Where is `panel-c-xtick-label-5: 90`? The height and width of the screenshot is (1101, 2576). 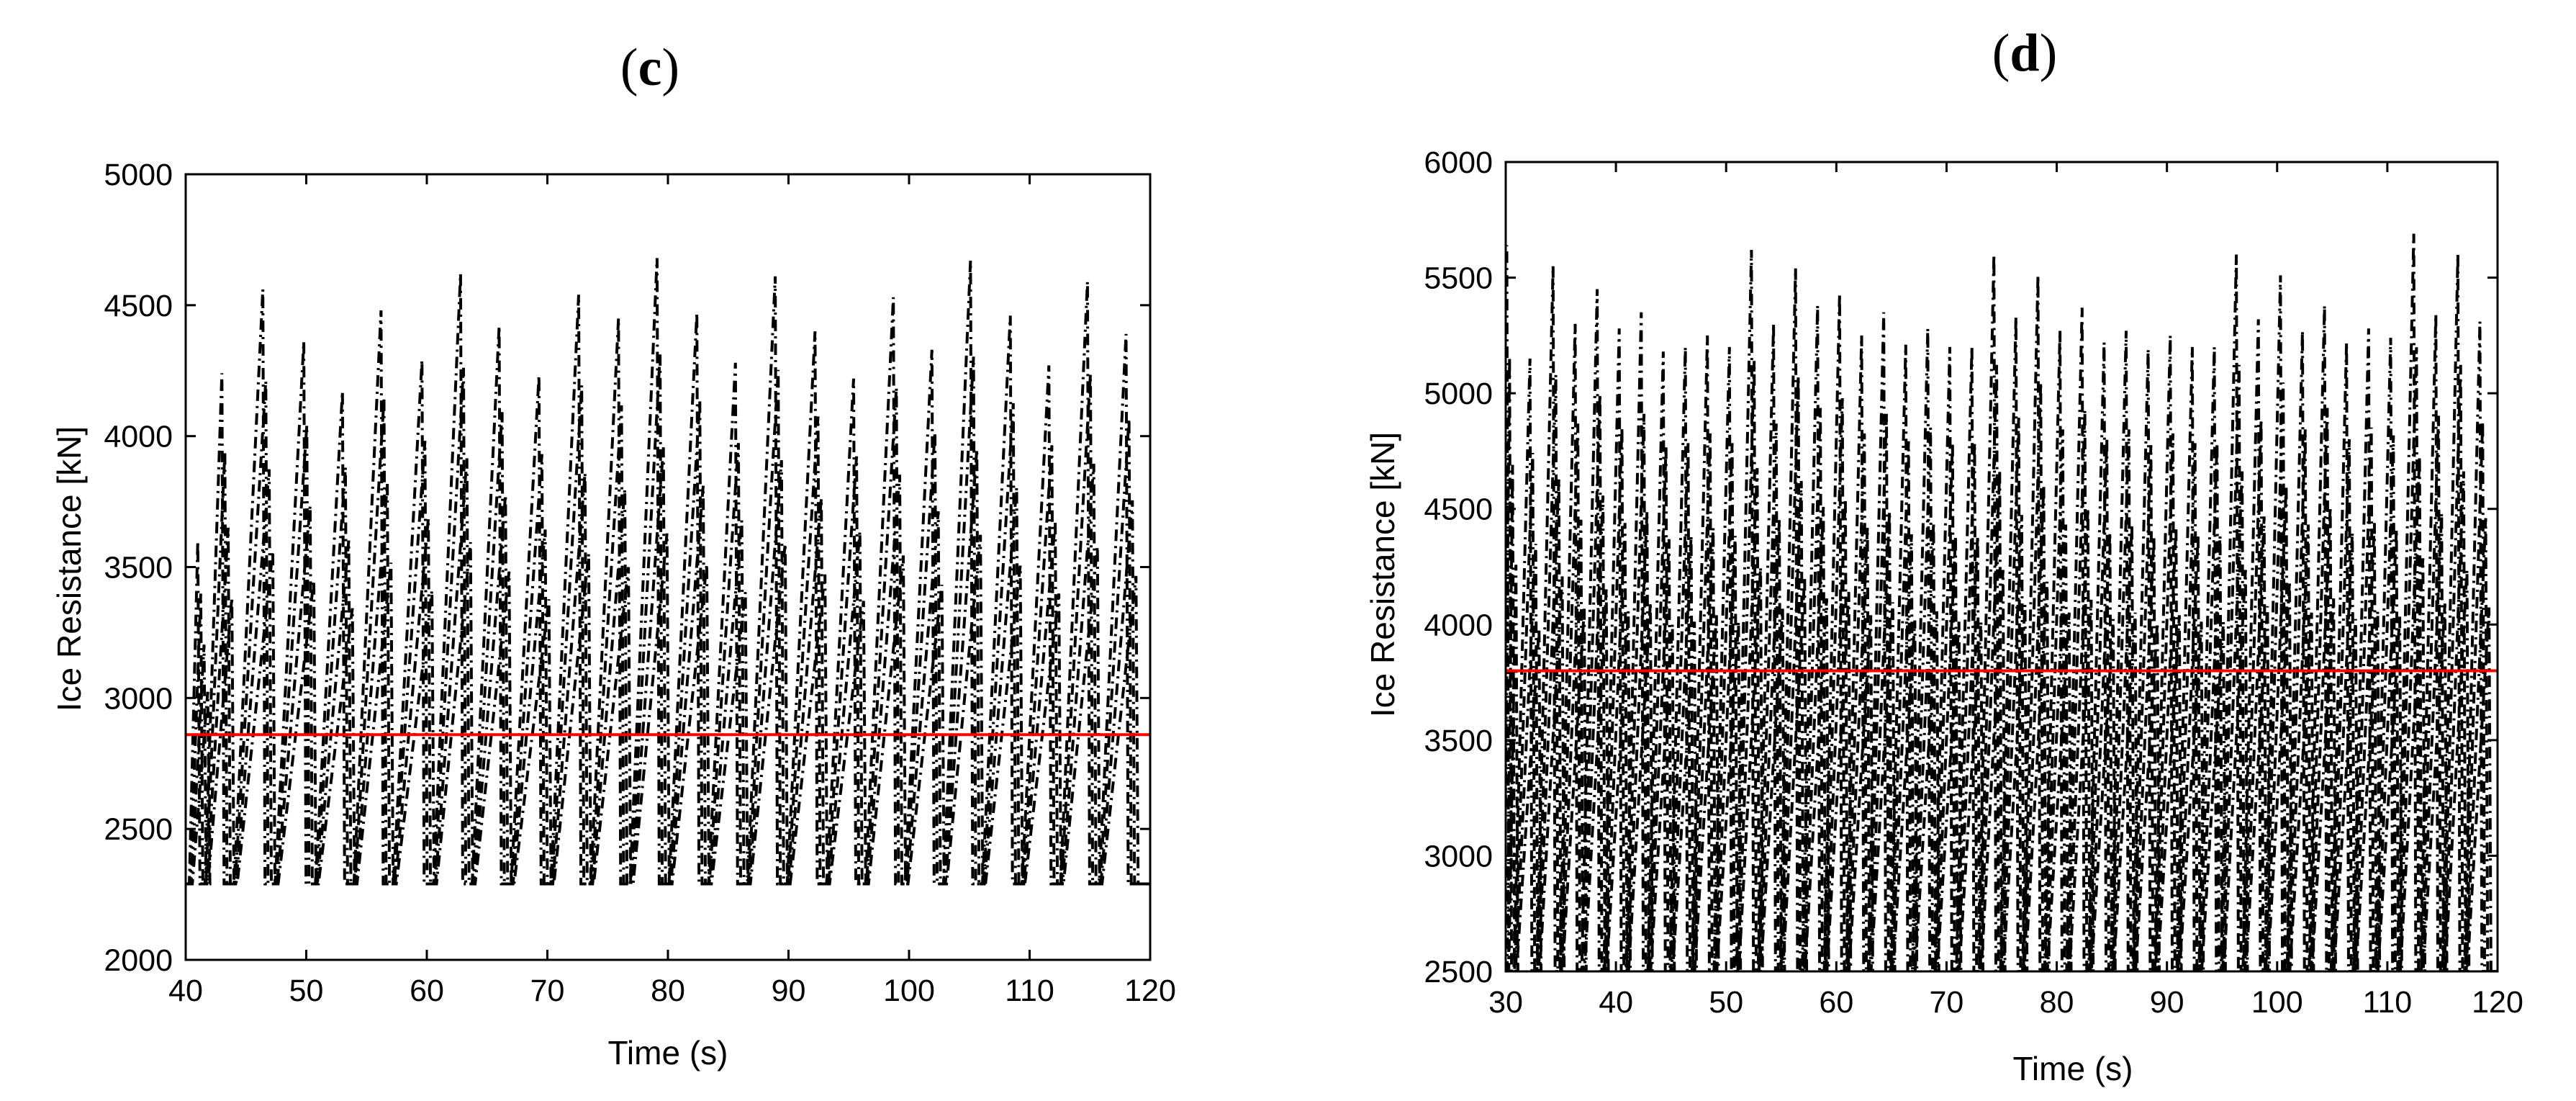
panel-c-xtick-label-5: 90 is located at coordinates (789, 991).